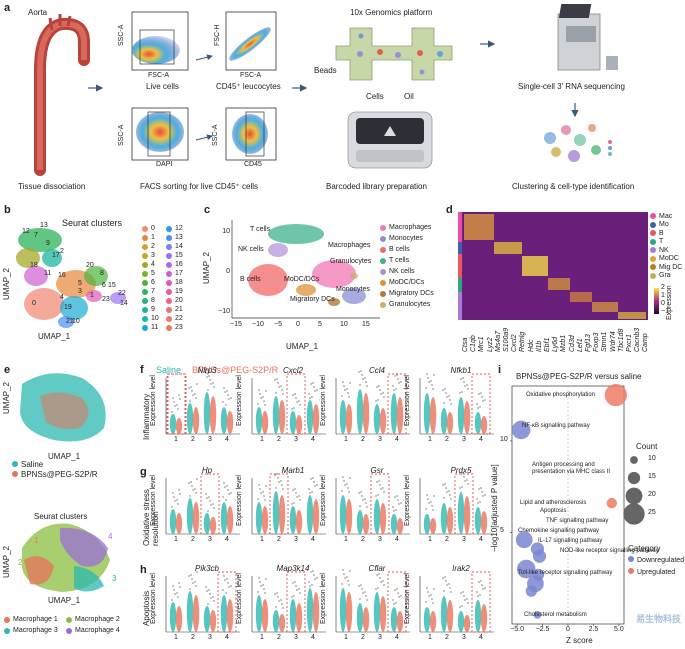 This screenshot has width=685, height=649. Describe the element at coordinates (571, 86) in the screenshot. I see `sequencing-label: Single-cell 3′ RNA sequencing` at that location.